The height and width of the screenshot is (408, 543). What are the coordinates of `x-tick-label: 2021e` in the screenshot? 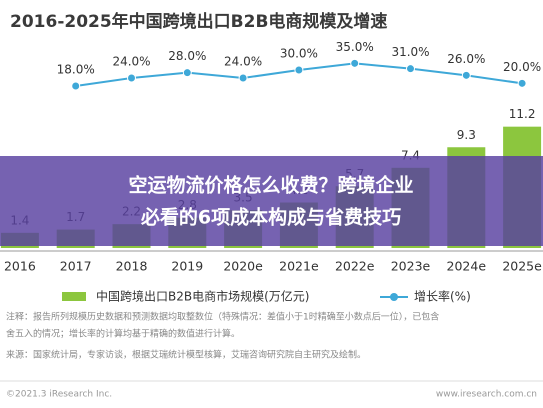 It's located at (299, 266).